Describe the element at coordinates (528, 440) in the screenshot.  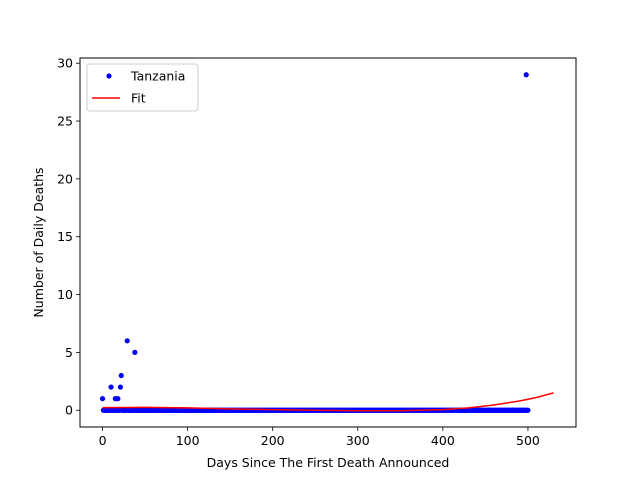
I see `x-tick-label: 500` at that location.